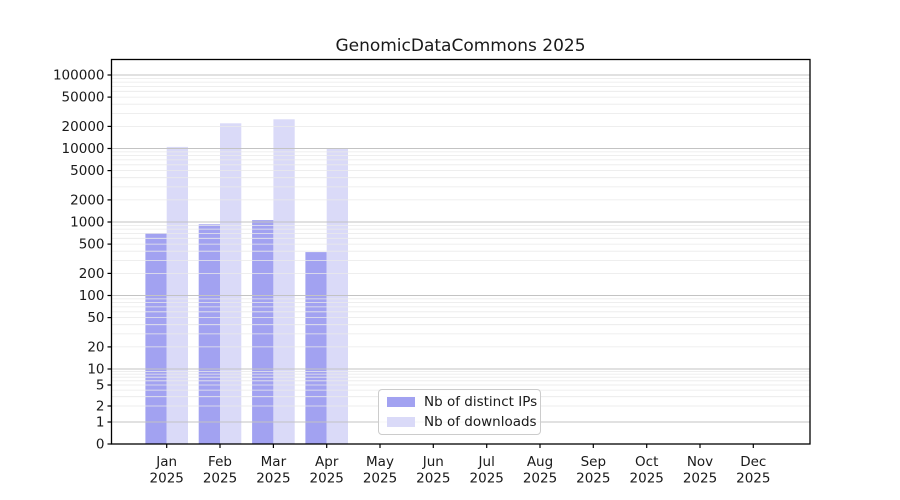 The width and height of the screenshot is (900, 500). Describe the element at coordinates (87, 223) in the screenshot. I see `y-tick-label: 1000` at that location.